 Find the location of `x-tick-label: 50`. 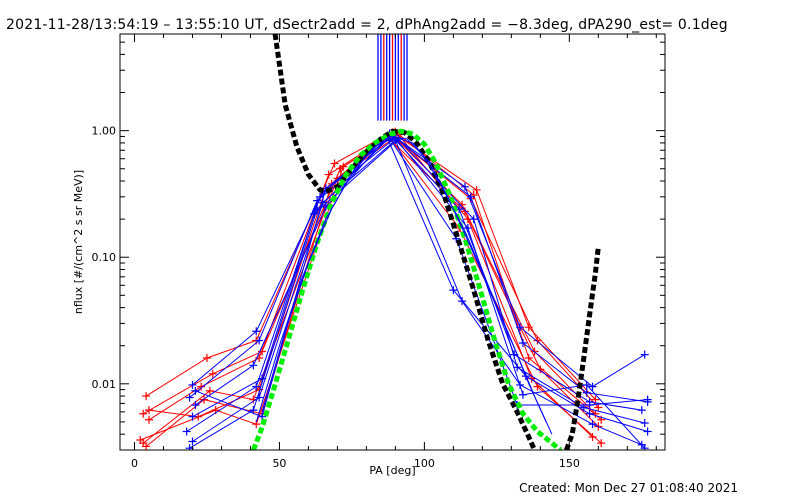

x-tick-label: 50 is located at coordinates (279, 463).